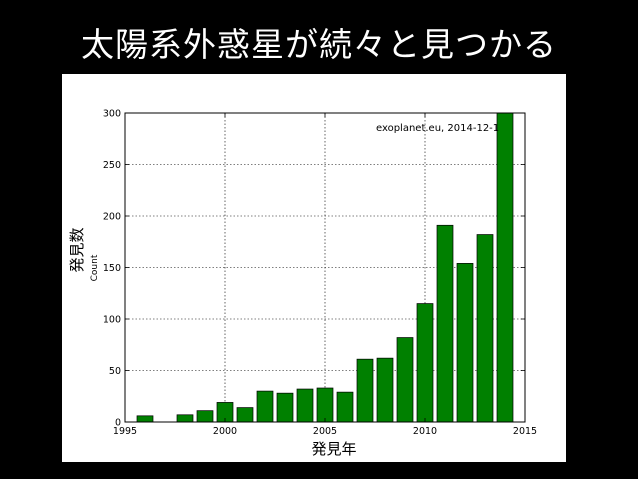 This screenshot has width=638, height=479. I want to click on y-tick-label: 0, so click(118, 423).